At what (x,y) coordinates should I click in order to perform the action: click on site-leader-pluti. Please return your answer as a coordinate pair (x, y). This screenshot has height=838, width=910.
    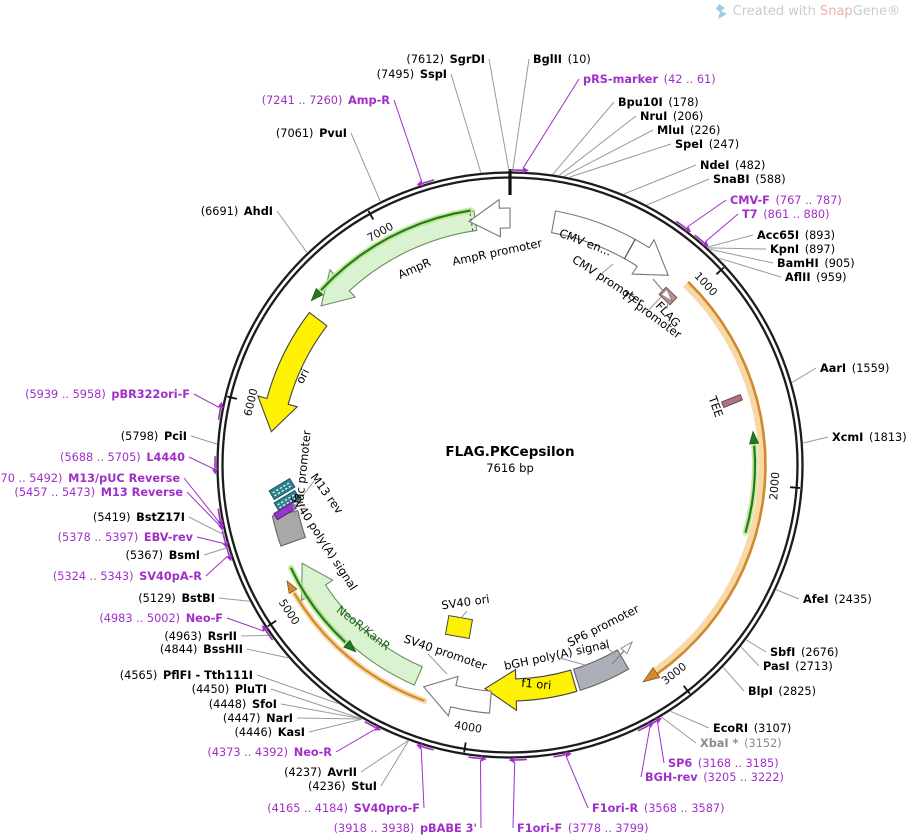
    Looking at the image, I should click on (316, 704).